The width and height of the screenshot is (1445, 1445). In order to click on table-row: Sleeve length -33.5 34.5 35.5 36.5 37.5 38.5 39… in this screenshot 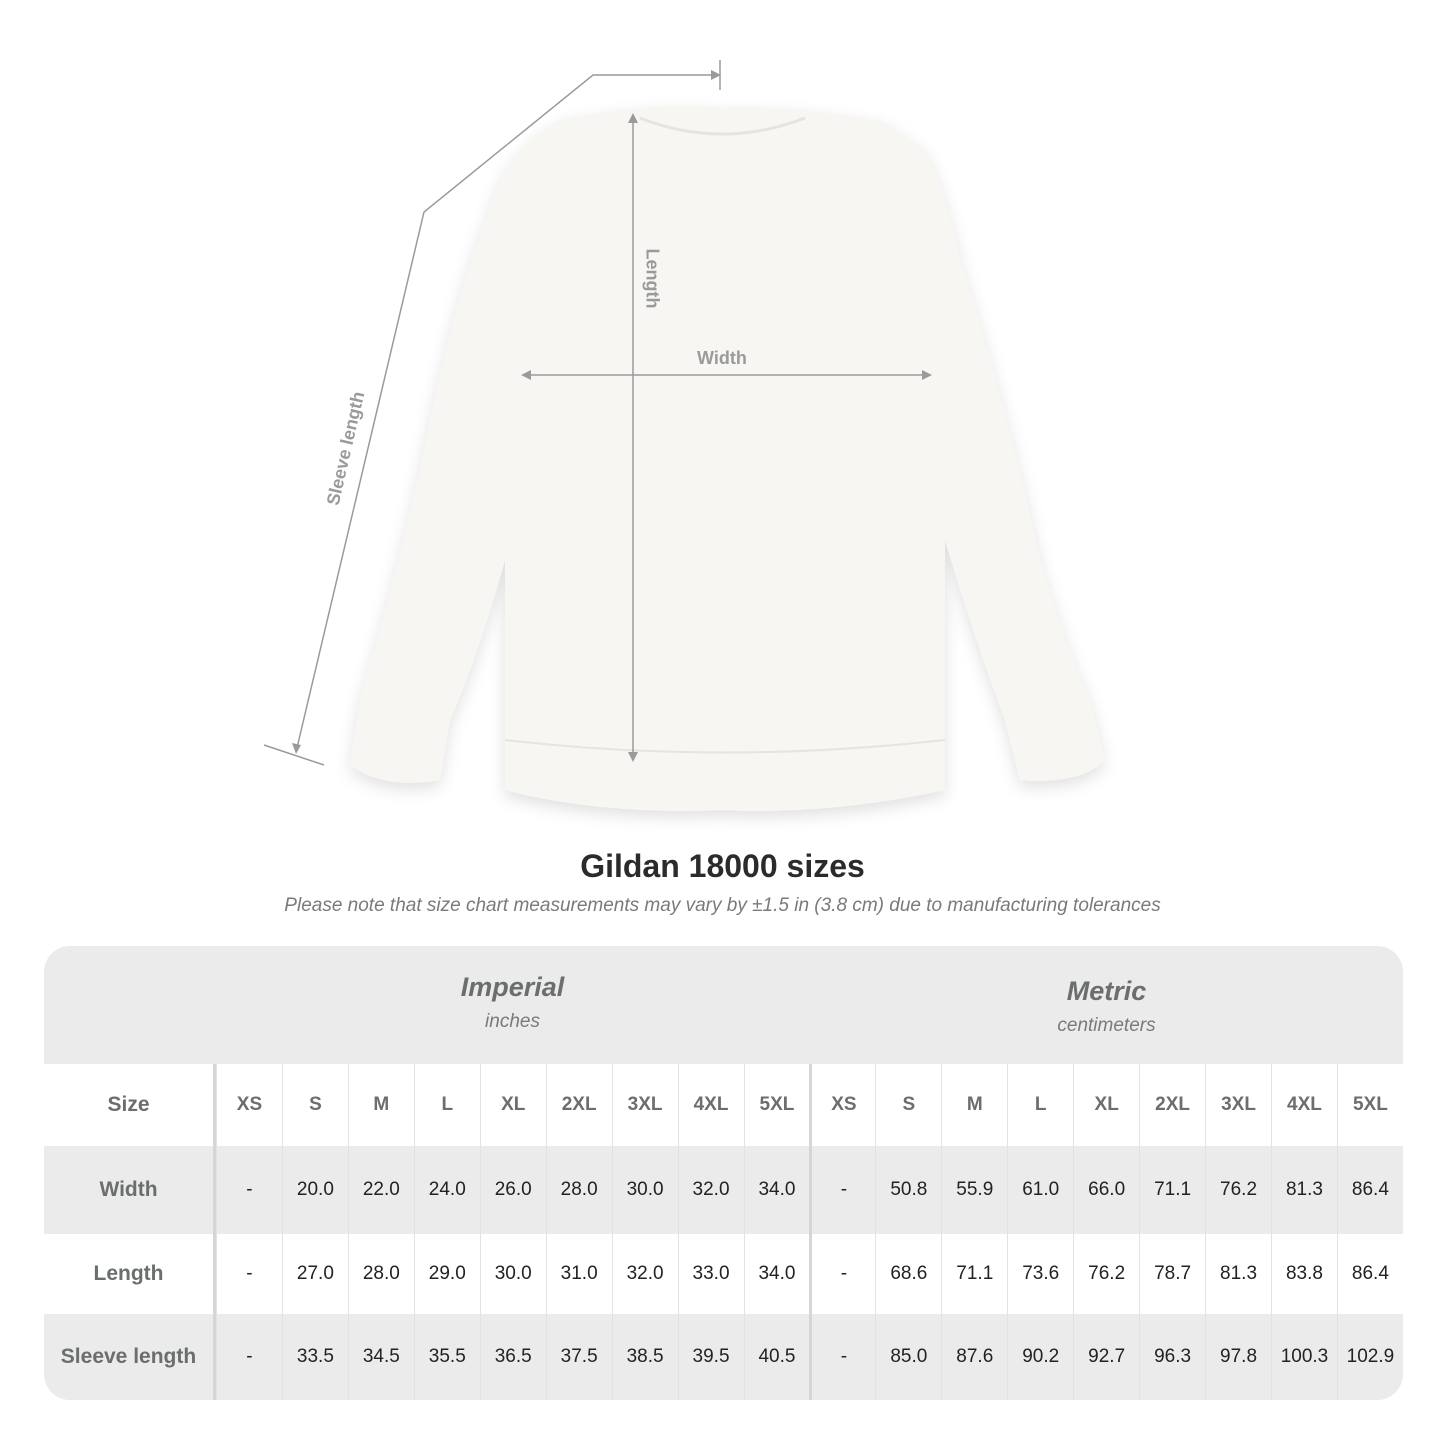, I will do `click(723, 1357)`.